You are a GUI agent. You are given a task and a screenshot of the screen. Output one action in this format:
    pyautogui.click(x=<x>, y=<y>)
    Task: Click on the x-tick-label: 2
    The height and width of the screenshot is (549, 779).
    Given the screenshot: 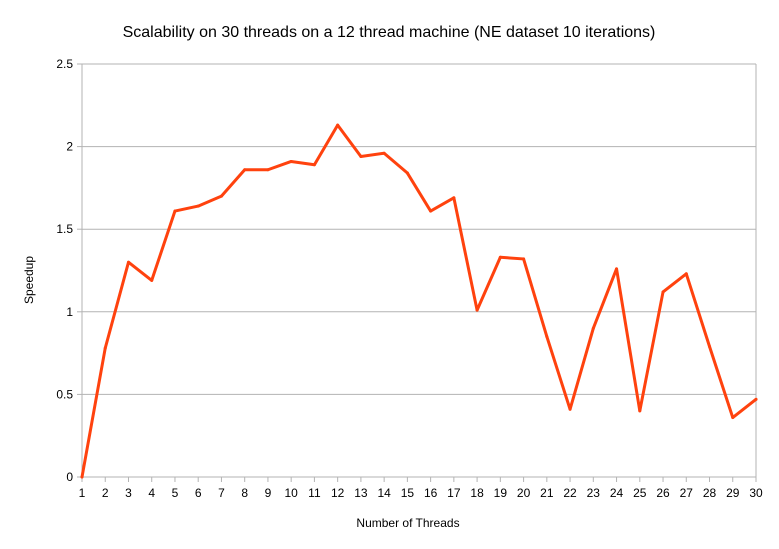 What is the action you would take?
    pyautogui.click(x=105, y=493)
    